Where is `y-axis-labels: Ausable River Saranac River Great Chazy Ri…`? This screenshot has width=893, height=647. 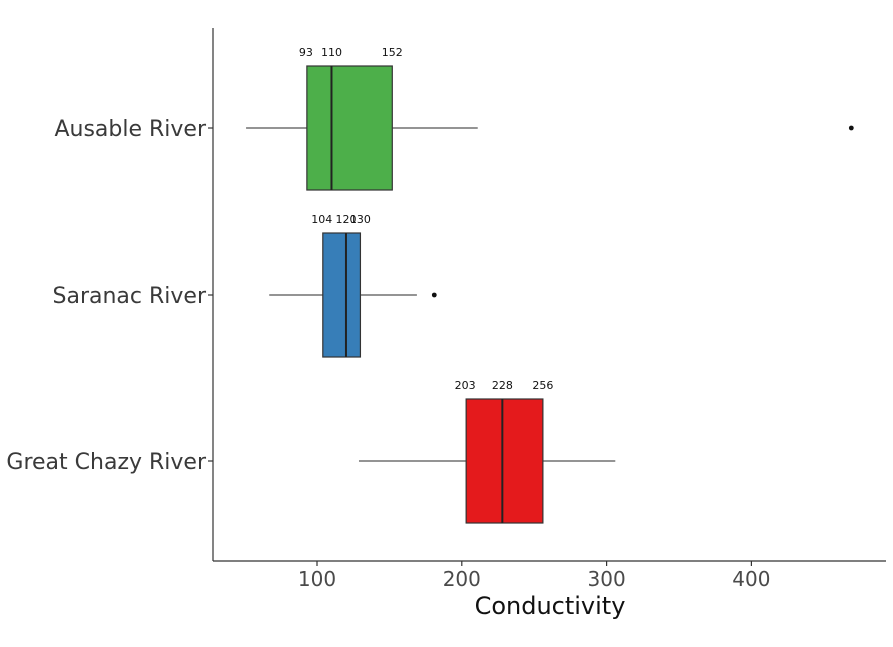
y-axis-labels: Ausable River Saranac River Great Chazy Ri… is located at coordinates (109, 296).